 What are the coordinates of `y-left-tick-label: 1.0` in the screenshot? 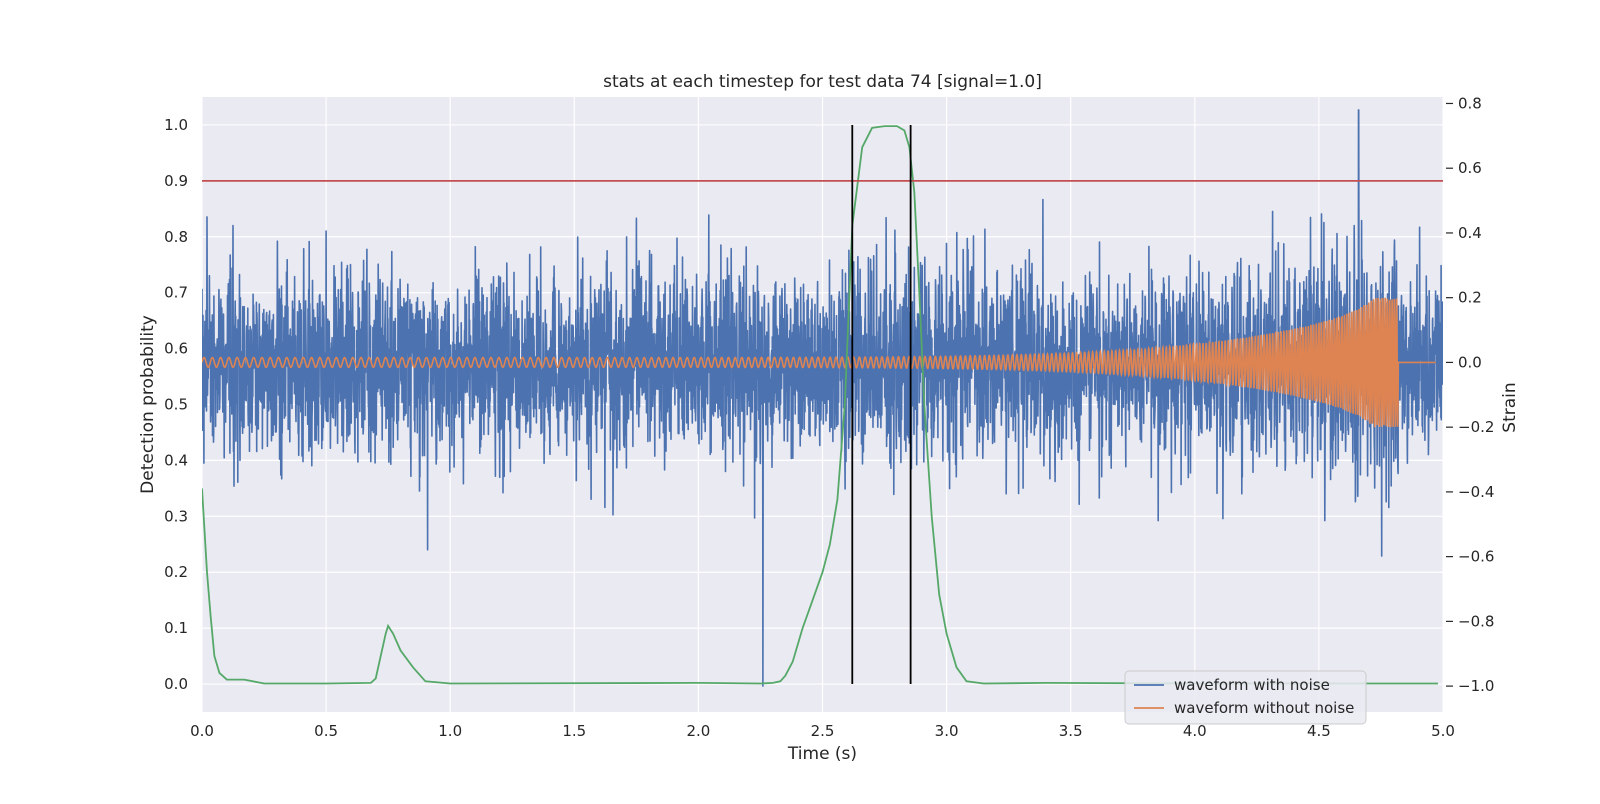 It's located at (176, 125).